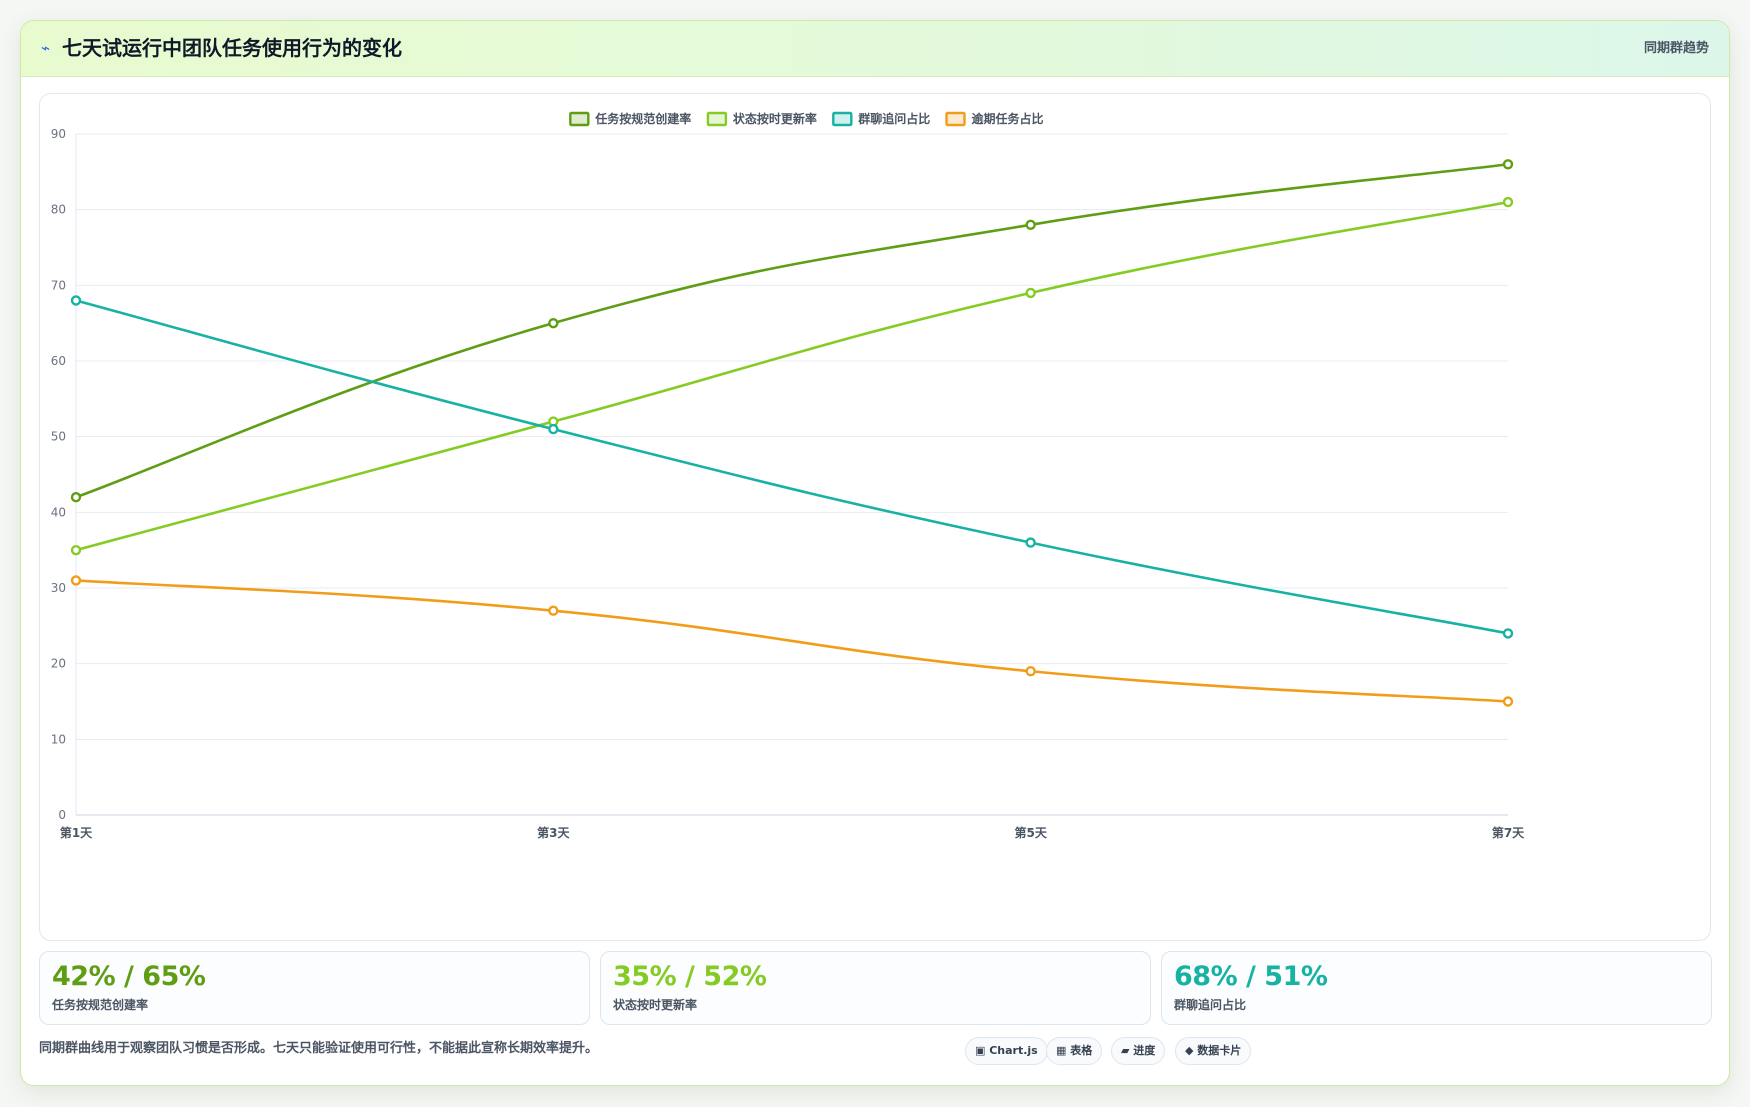  Describe the element at coordinates (46, 48) in the screenshot. I see `lightning-icon: ⌁` at that location.